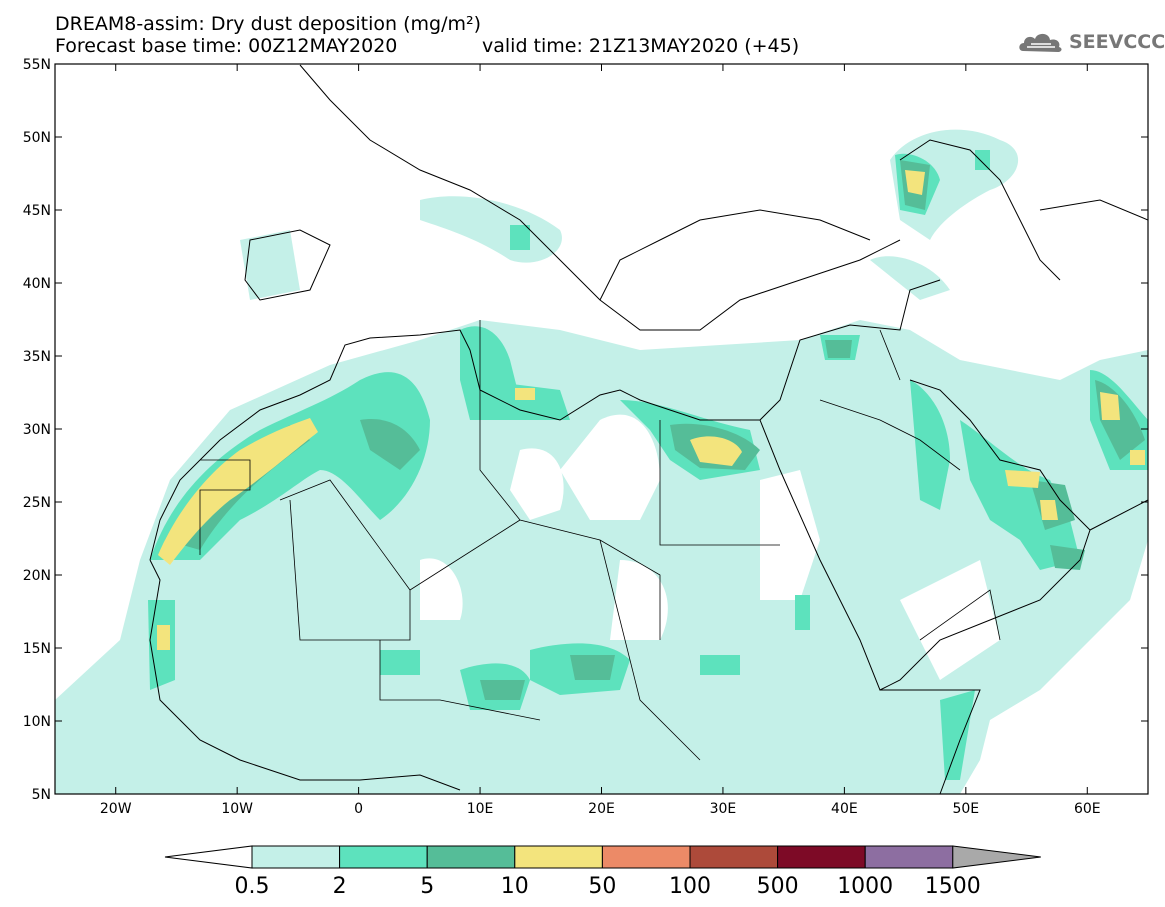 The height and width of the screenshot is (907, 1165). What do you see at coordinates (37, 138) in the screenshot?
I see `lat-tick-label: 50N` at bounding box center [37, 138].